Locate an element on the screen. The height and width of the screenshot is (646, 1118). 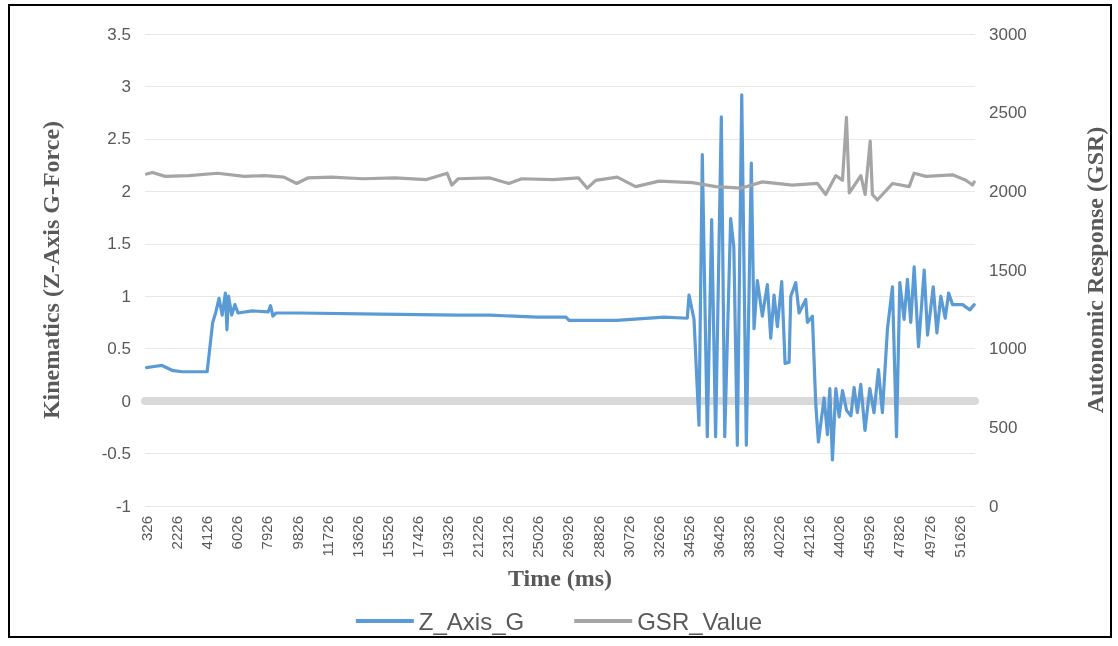
x-tick-label: 2226 is located at coordinates (177, 533).